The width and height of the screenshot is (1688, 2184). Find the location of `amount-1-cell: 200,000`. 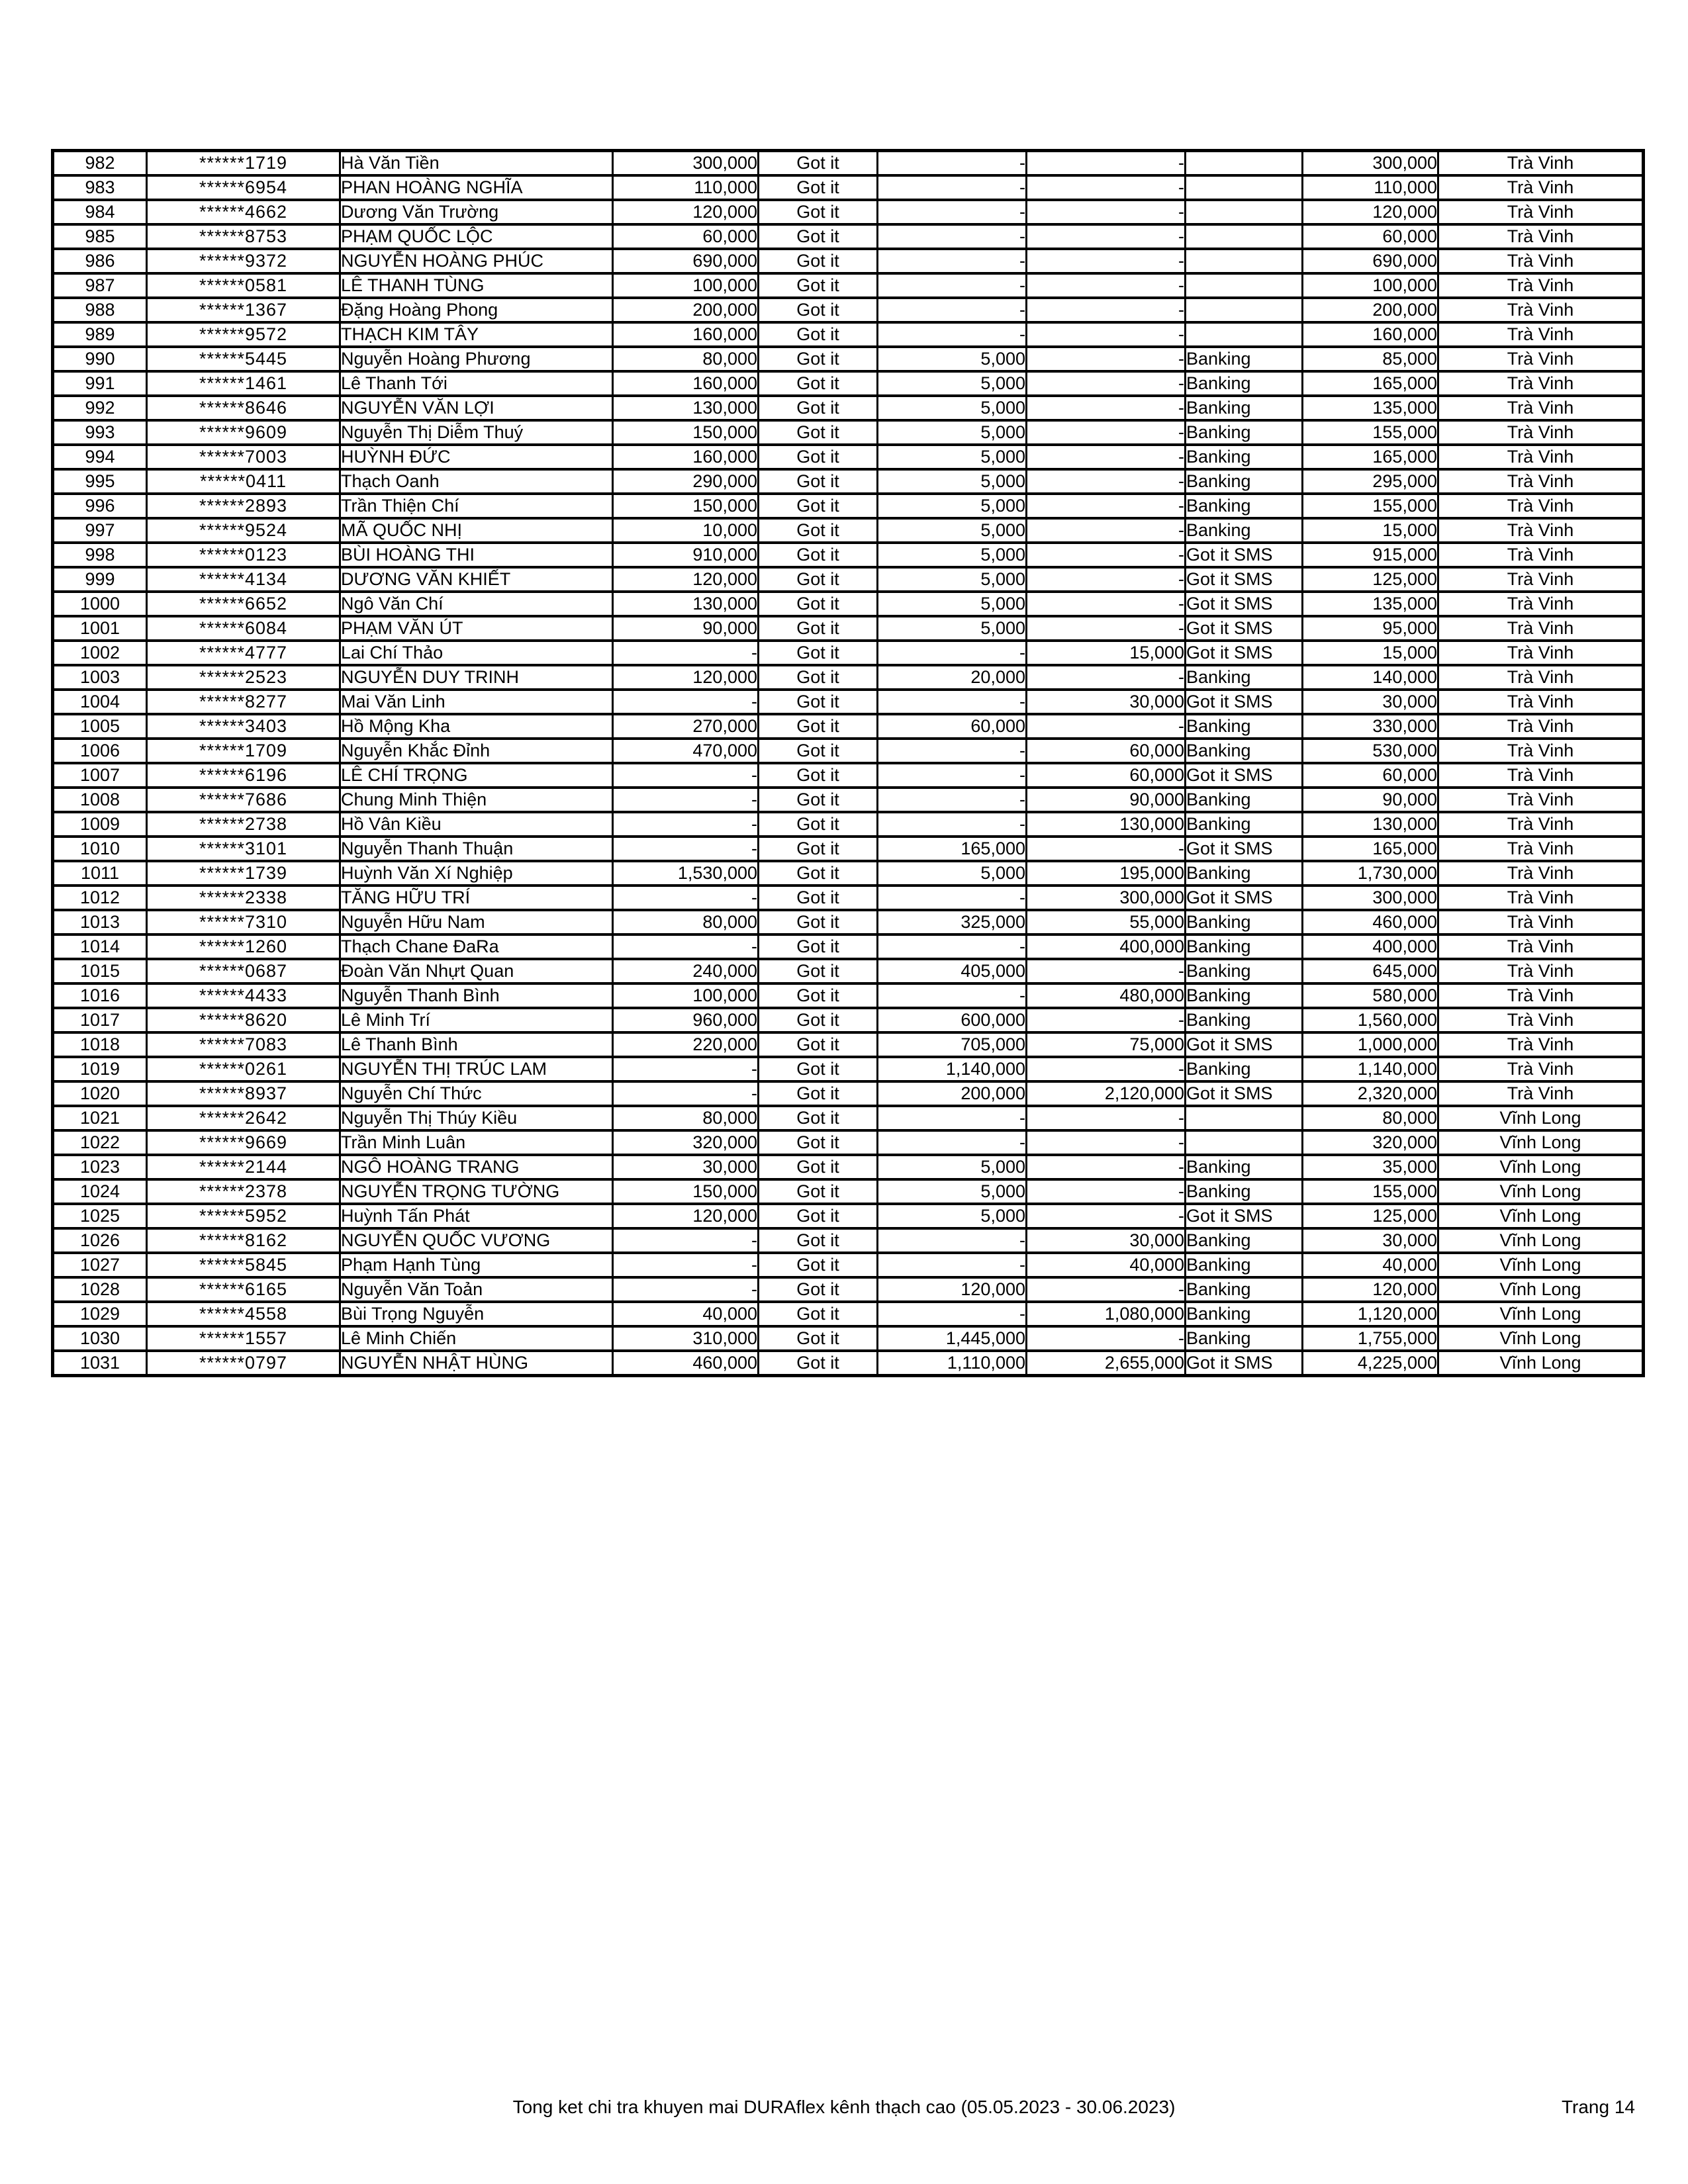

amount-1-cell: 200,000 is located at coordinates (686, 310).